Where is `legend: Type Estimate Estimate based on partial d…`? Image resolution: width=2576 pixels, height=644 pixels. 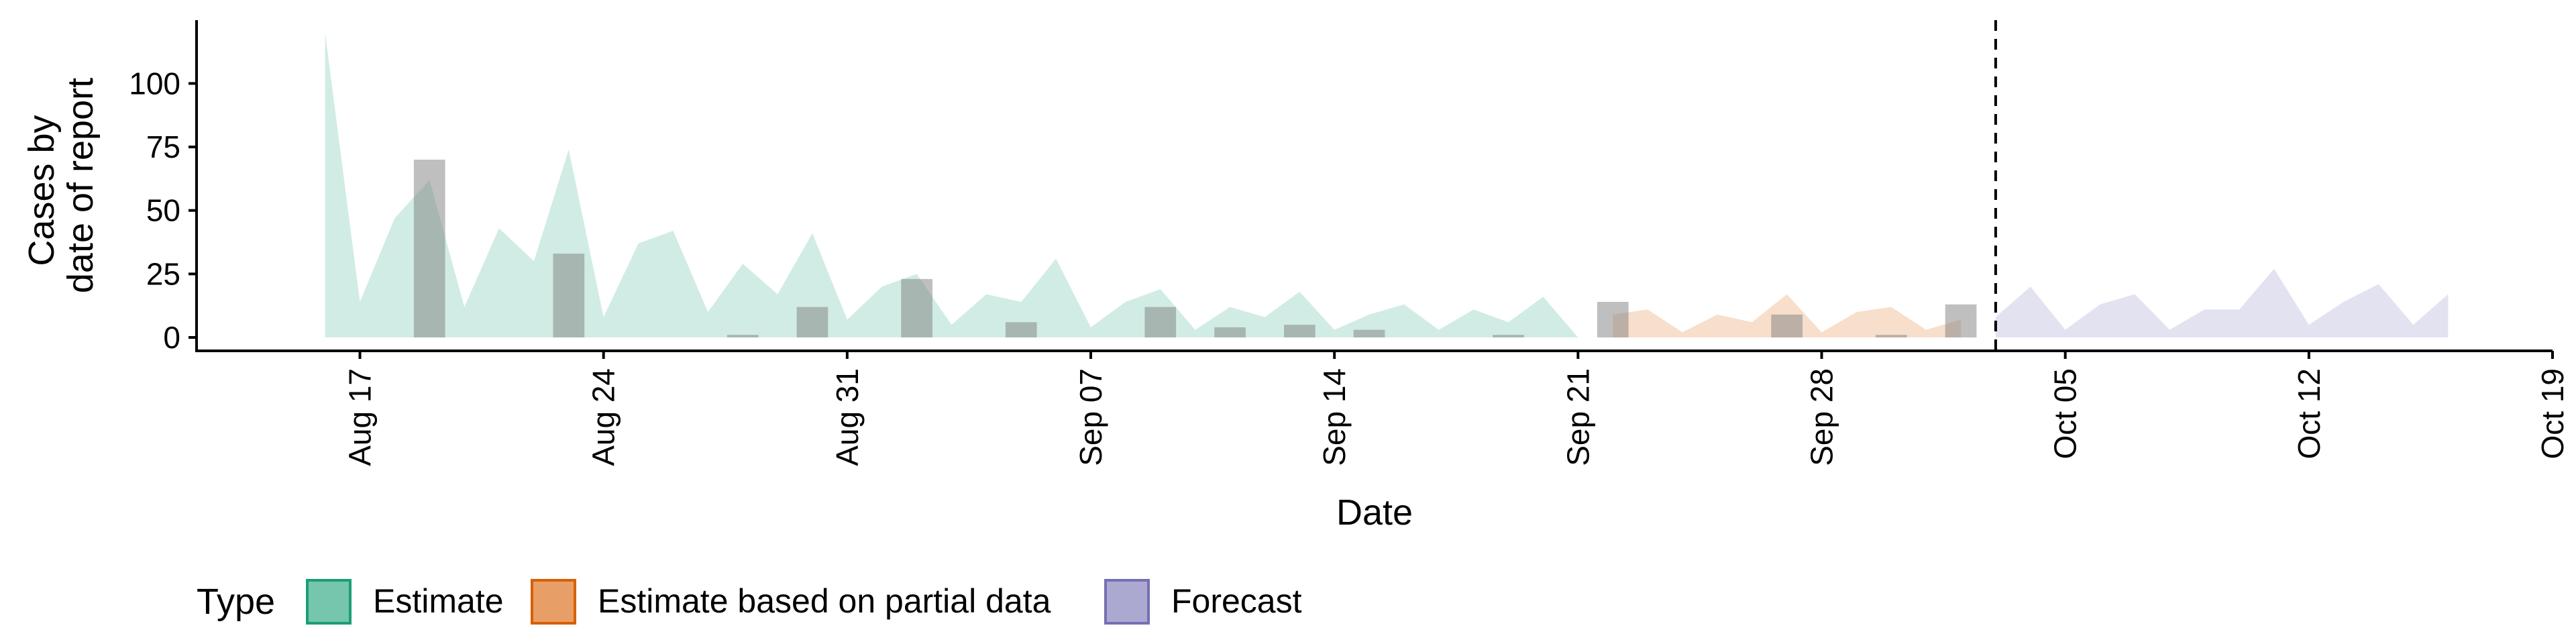
legend: Type Estimate Estimate based on partial d… is located at coordinates (749, 602).